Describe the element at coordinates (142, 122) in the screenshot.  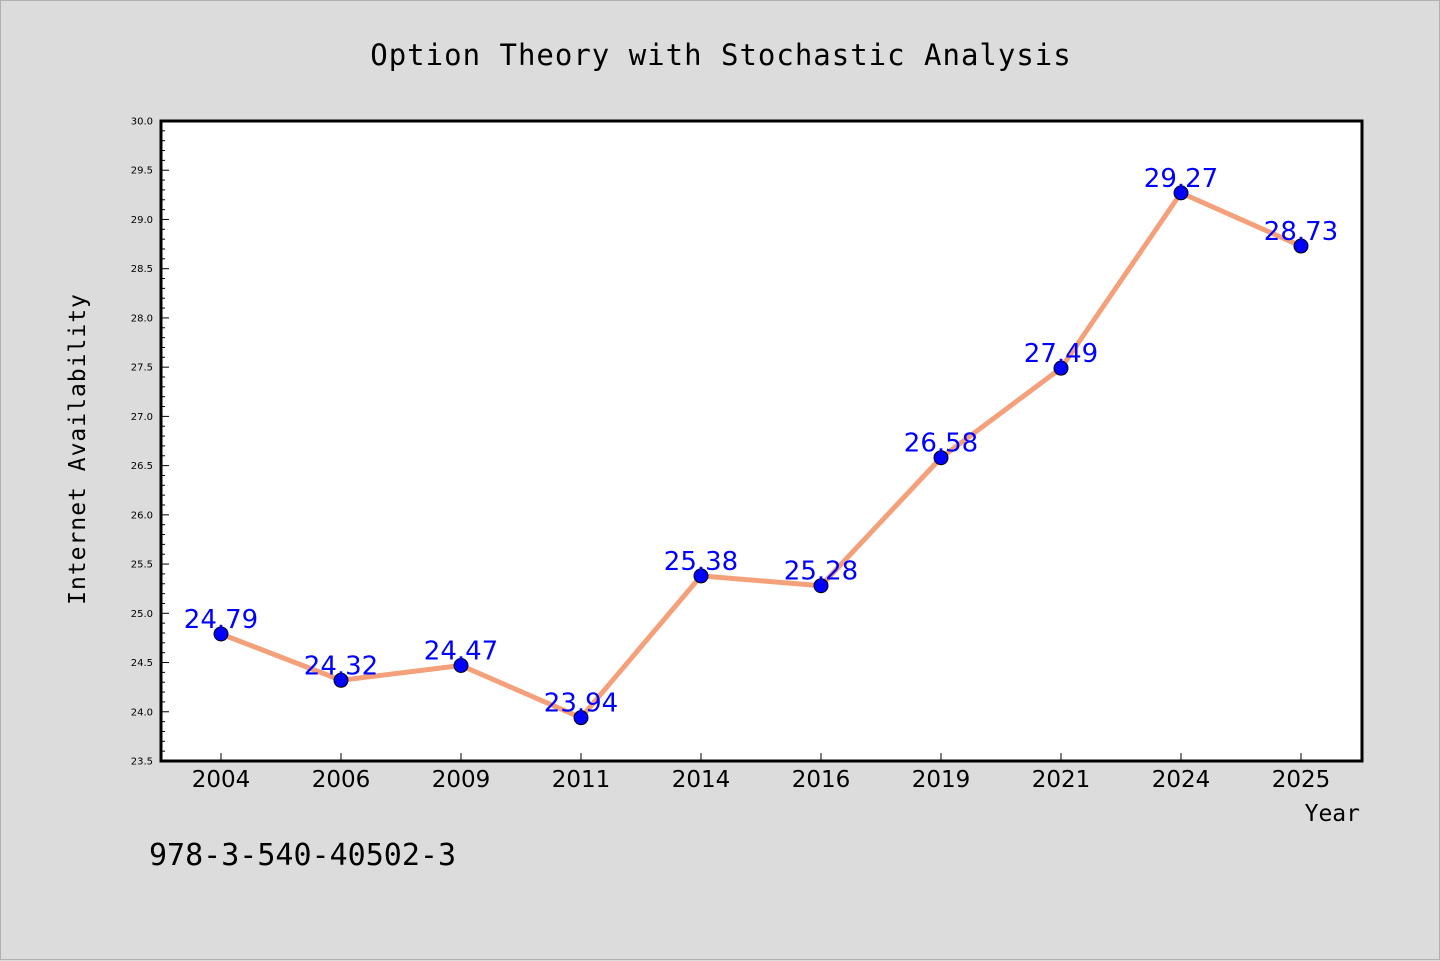
I see `y-tick-label: 30.0` at that location.